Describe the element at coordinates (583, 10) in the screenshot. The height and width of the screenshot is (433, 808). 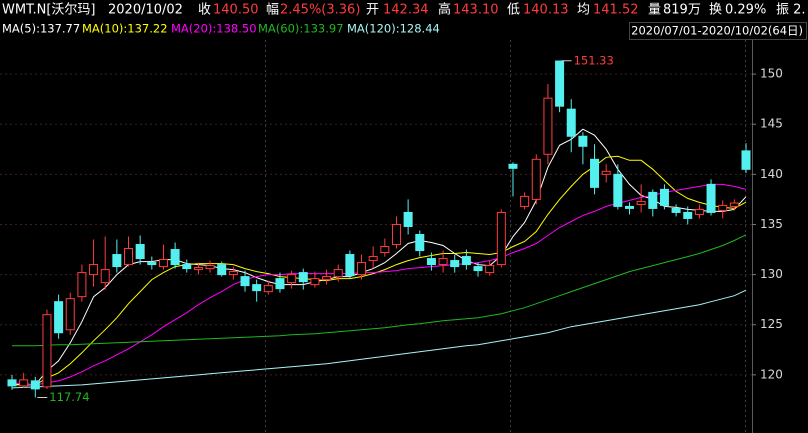
I see `header-item: 均` at that location.